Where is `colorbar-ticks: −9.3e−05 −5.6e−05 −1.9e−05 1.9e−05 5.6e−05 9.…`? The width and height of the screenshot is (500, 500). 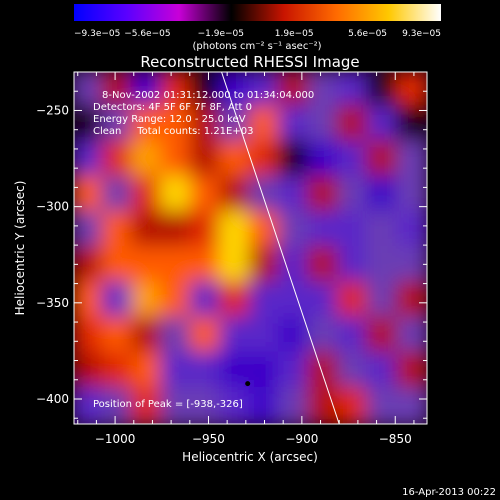
colorbar-ticks: −9.3e−05 −5.6e−05 −1.9e−05 1.9e−05 5.6e−05 9.… is located at coordinates (257, 34).